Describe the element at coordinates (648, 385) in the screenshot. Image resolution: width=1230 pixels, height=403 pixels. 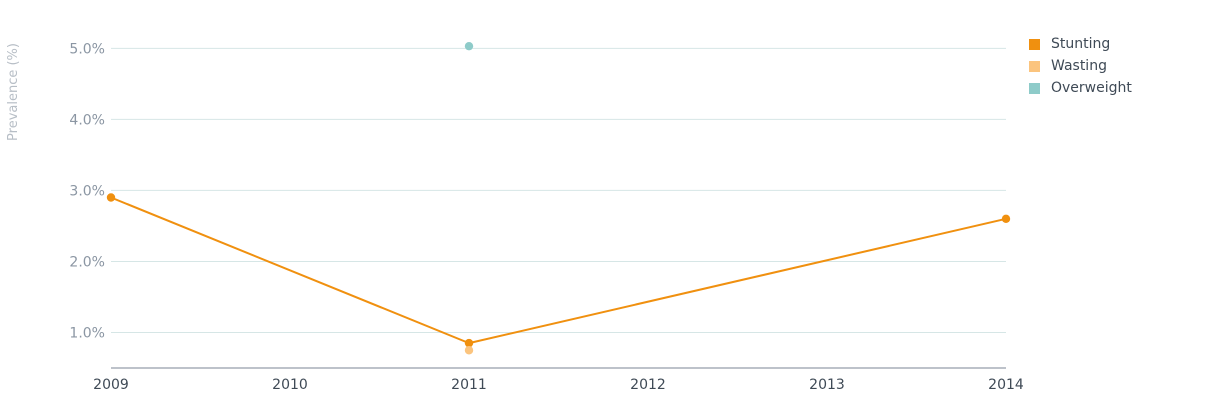
I see `x-tick-label: 2012` at that location.